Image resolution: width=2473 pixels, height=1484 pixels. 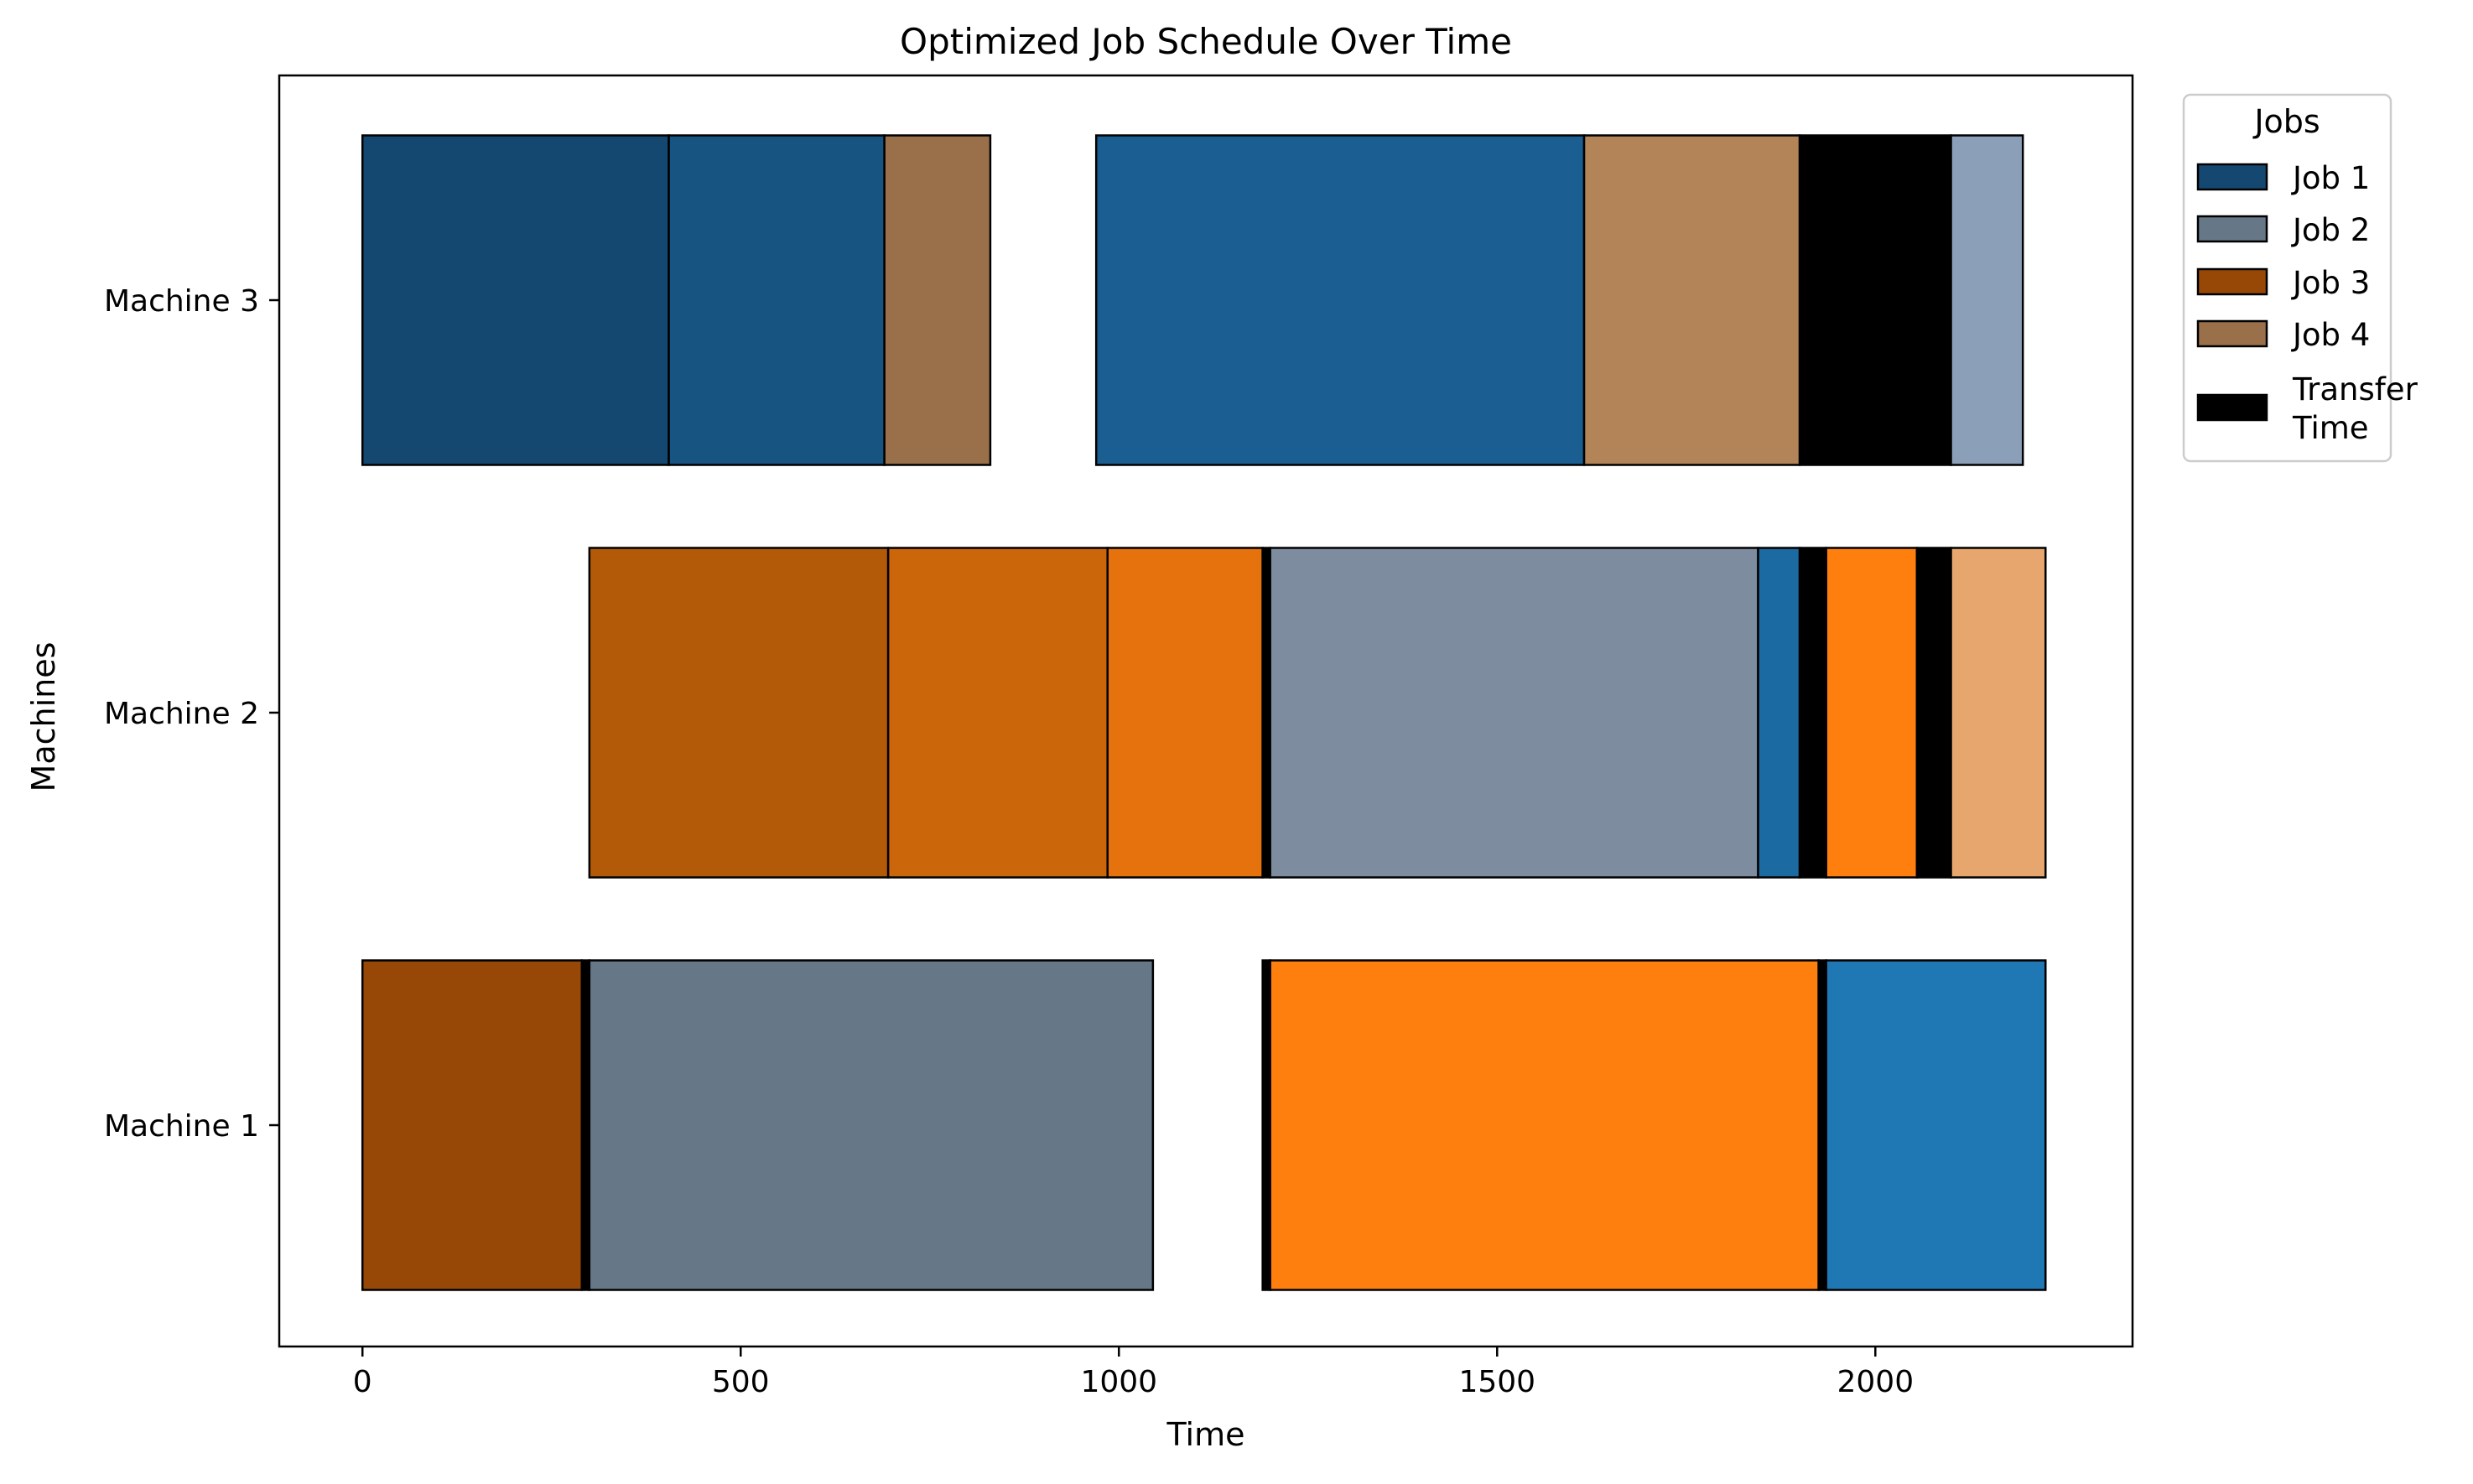 I want to click on chart-title: Optimized Job Schedule Over Time, so click(x=1206, y=41).